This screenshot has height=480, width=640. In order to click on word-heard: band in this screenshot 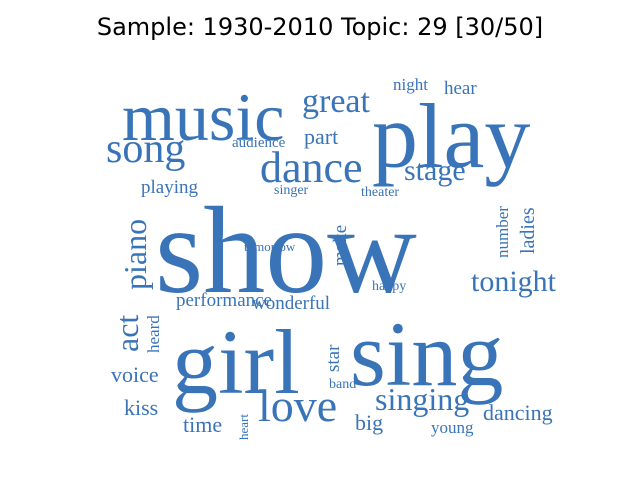, I will do `click(342, 384)`.